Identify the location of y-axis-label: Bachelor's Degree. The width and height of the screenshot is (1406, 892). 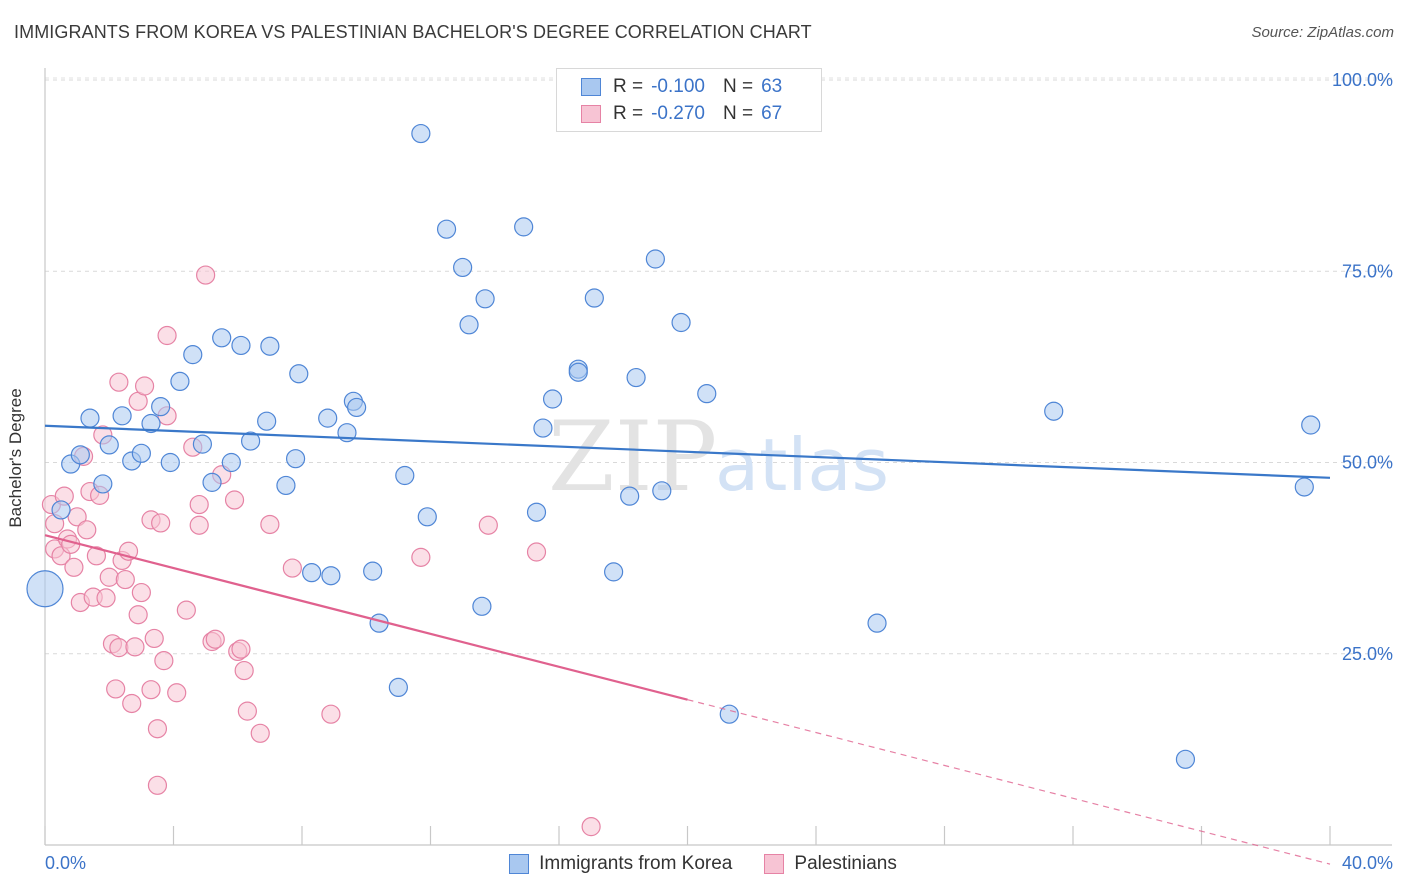
(15, 458).